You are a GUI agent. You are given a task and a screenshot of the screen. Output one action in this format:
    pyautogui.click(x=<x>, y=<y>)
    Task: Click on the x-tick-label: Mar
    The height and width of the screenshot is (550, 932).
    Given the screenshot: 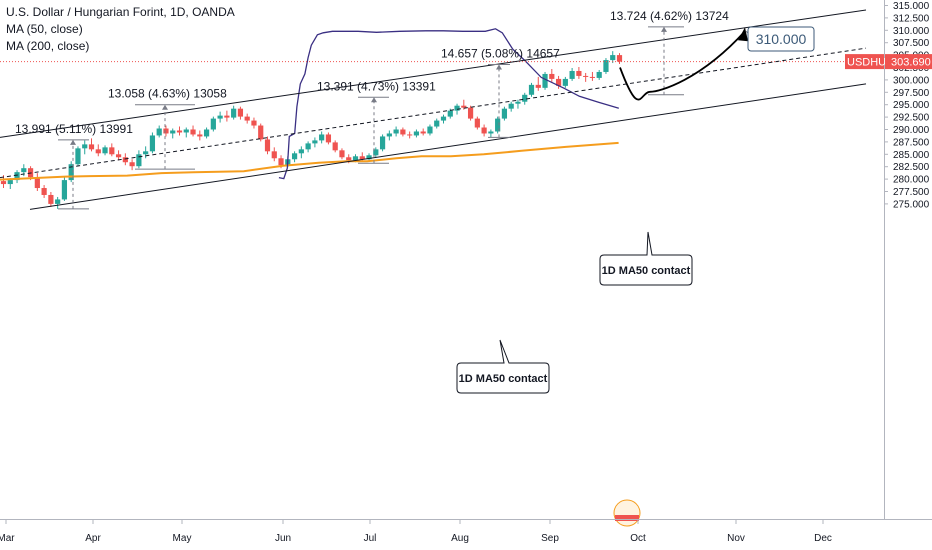 What is the action you would take?
    pyautogui.click(x=7, y=538)
    